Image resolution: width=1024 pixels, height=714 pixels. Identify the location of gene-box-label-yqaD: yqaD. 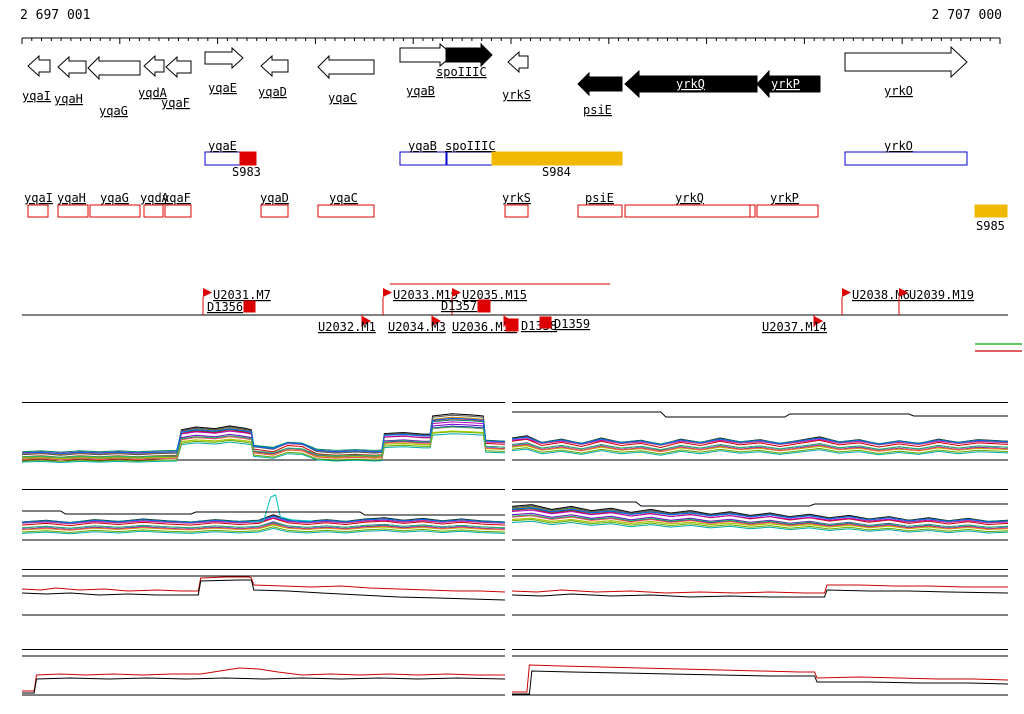
(274, 198).